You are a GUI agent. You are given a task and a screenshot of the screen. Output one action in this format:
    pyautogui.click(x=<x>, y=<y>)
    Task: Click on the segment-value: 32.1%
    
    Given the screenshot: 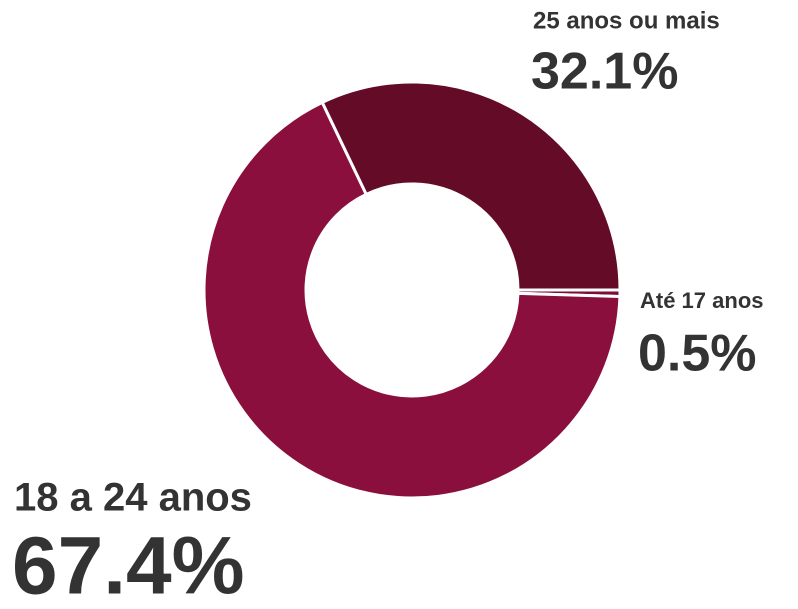 What is the action you would take?
    pyautogui.click(x=604, y=72)
    